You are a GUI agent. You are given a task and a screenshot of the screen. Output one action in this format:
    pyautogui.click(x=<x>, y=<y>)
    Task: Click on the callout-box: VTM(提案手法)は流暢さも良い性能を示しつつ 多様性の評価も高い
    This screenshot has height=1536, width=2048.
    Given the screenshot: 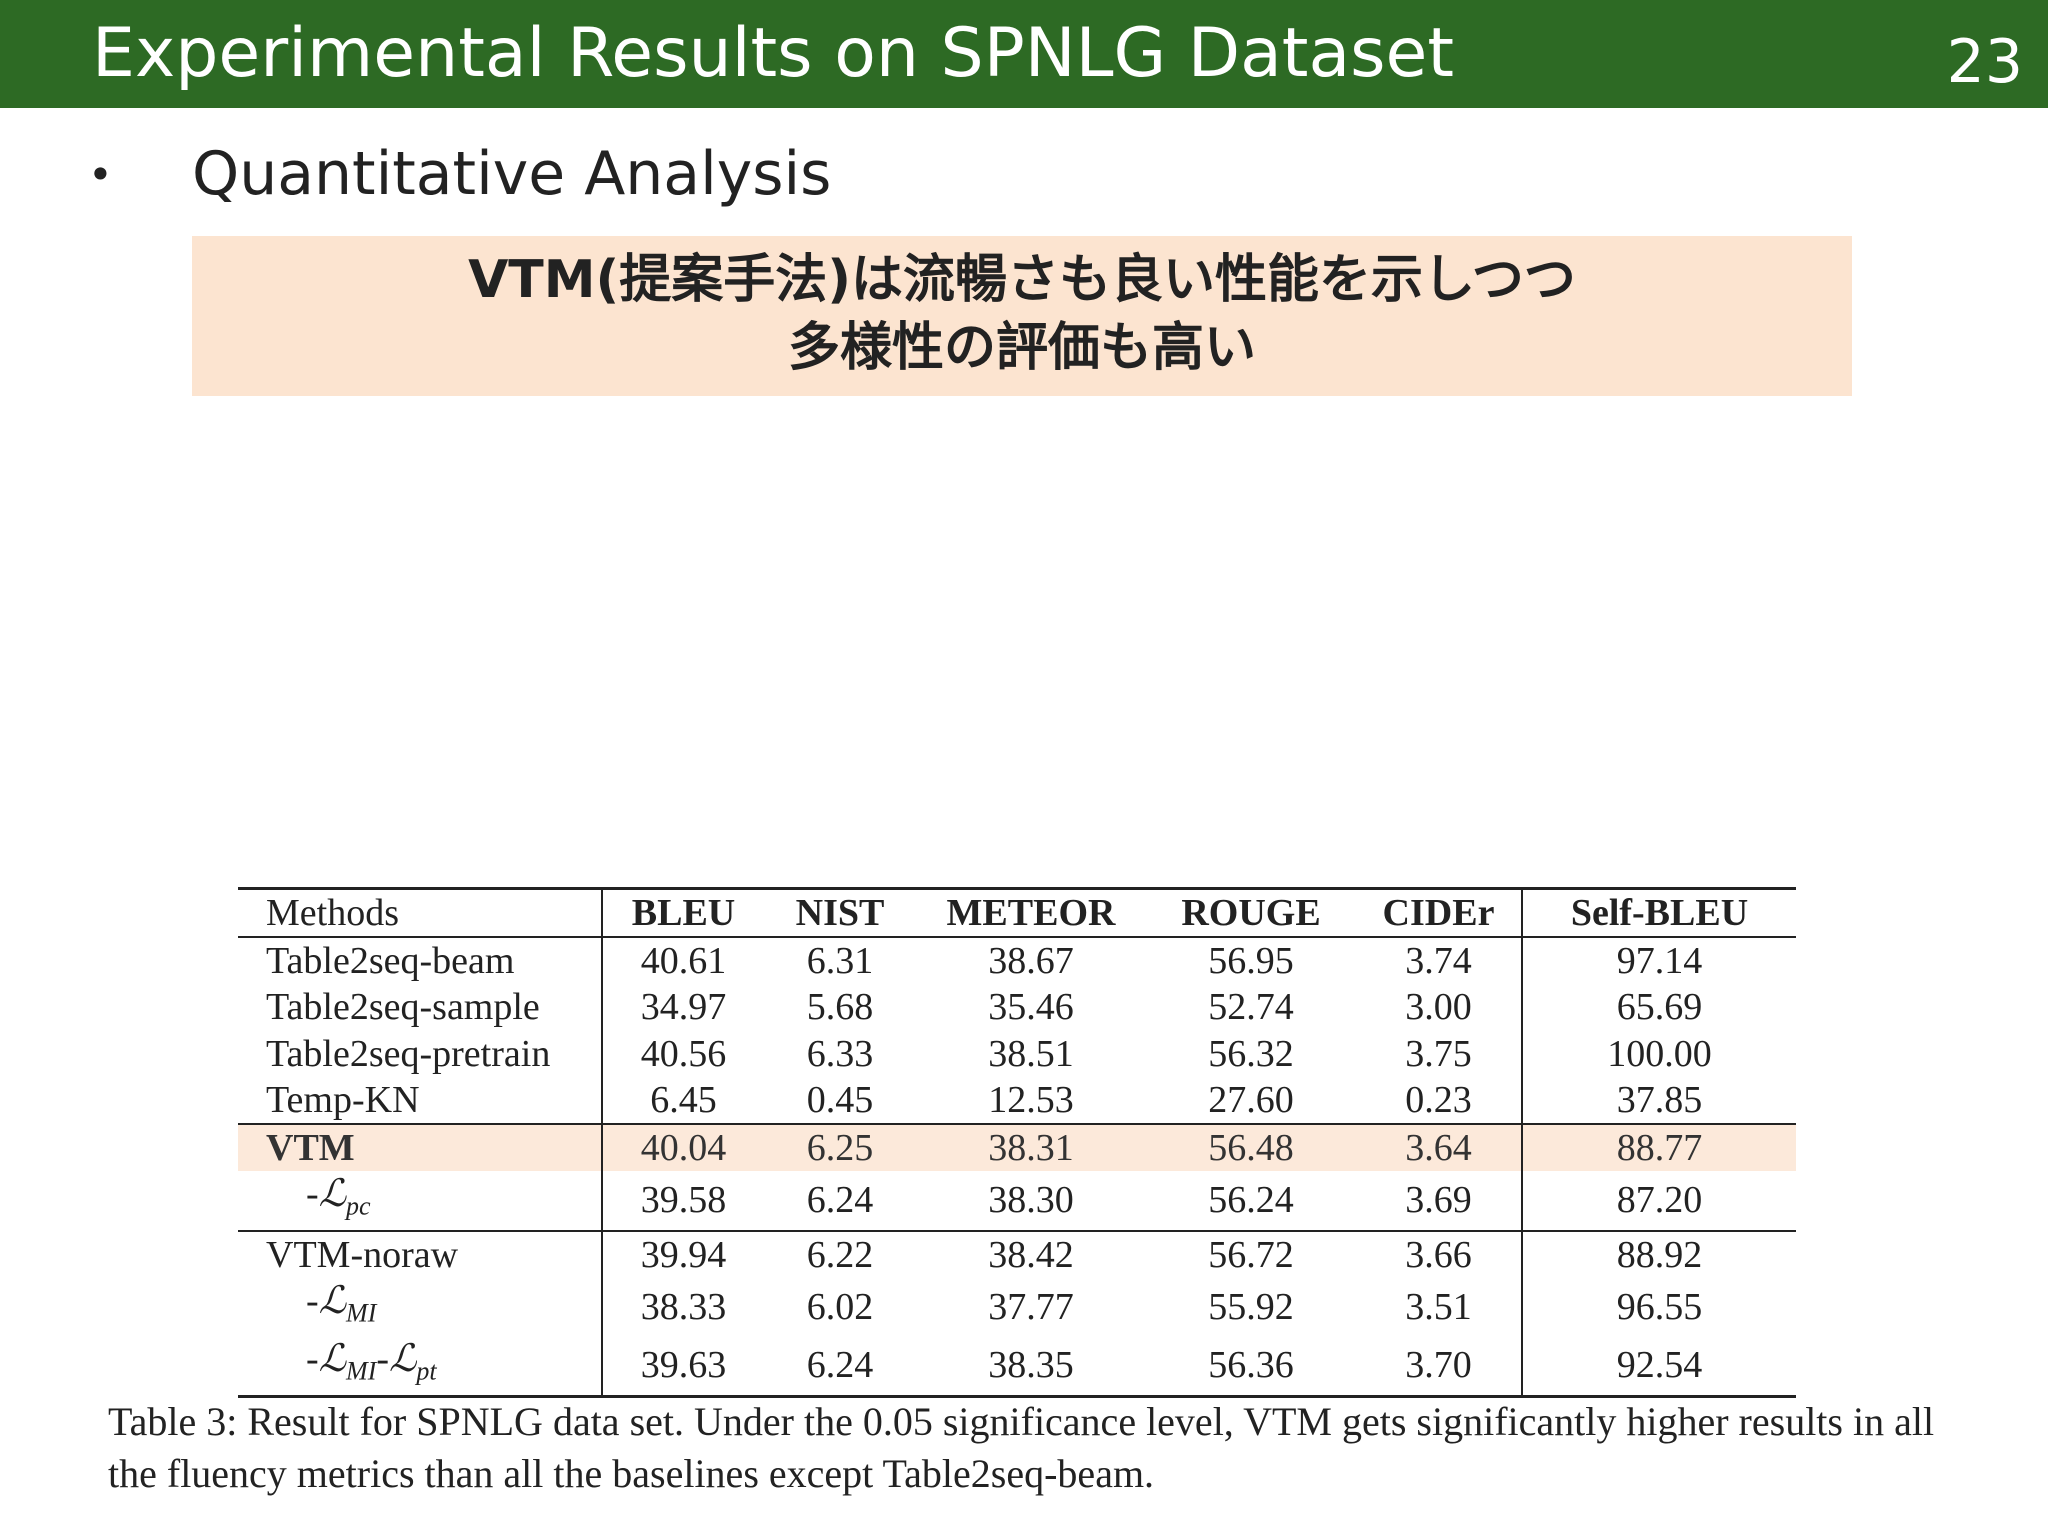 What is the action you would take?
    pyautogui.click(x=1022, y=316)
    